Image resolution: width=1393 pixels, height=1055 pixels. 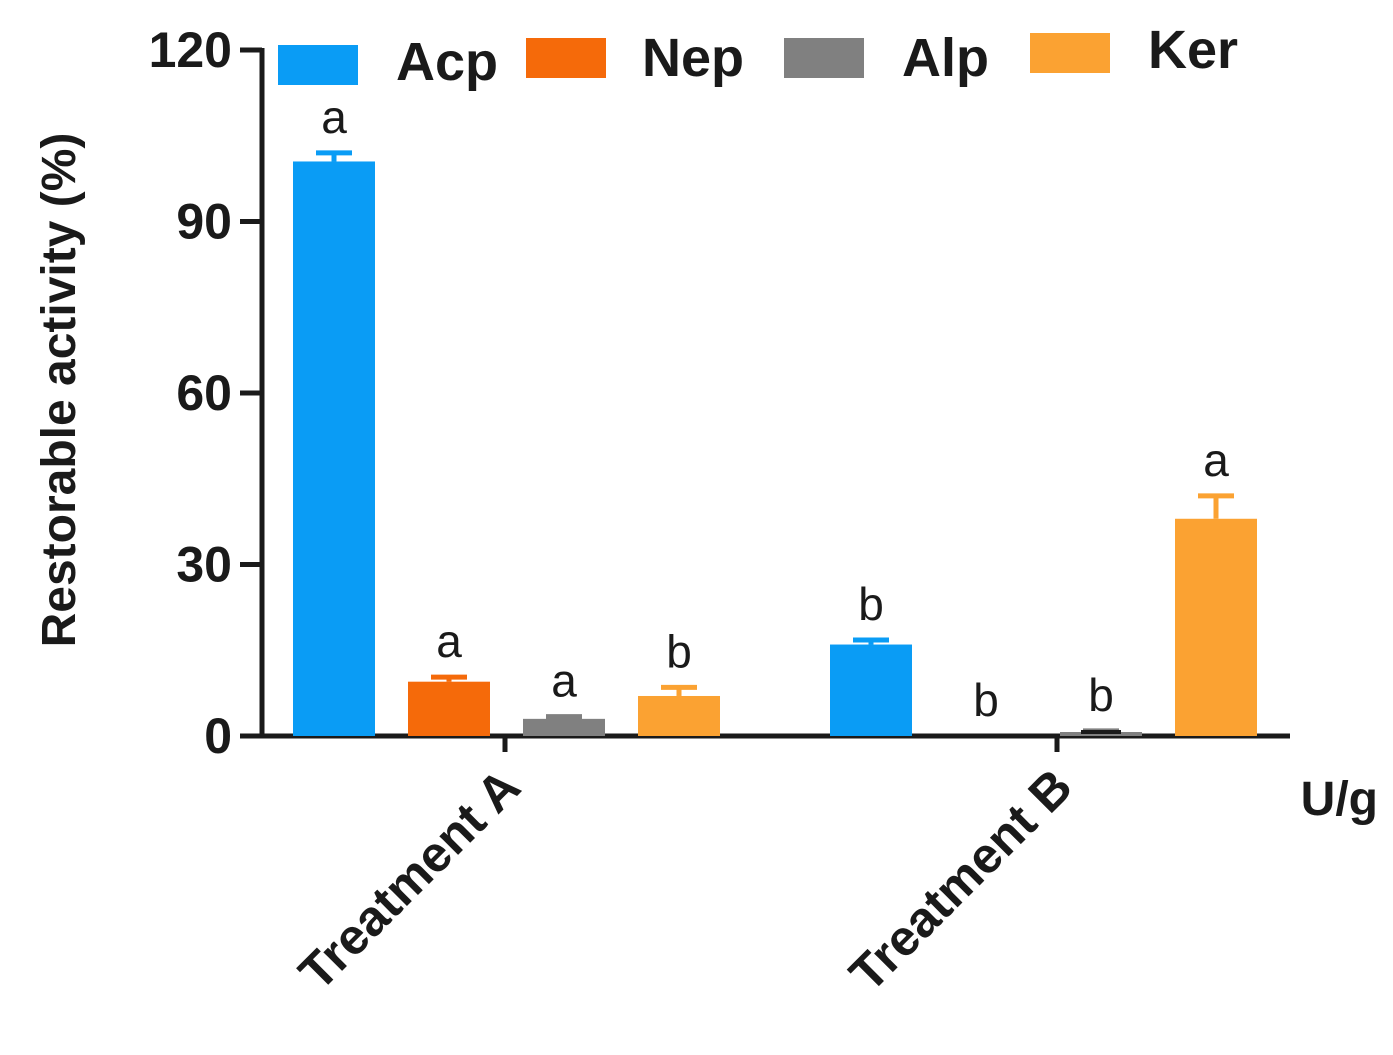 What do you see at coordinates (409, 879) in the screenshot?
I see `category-label: Treatment A` at bounding box center [409, 879].